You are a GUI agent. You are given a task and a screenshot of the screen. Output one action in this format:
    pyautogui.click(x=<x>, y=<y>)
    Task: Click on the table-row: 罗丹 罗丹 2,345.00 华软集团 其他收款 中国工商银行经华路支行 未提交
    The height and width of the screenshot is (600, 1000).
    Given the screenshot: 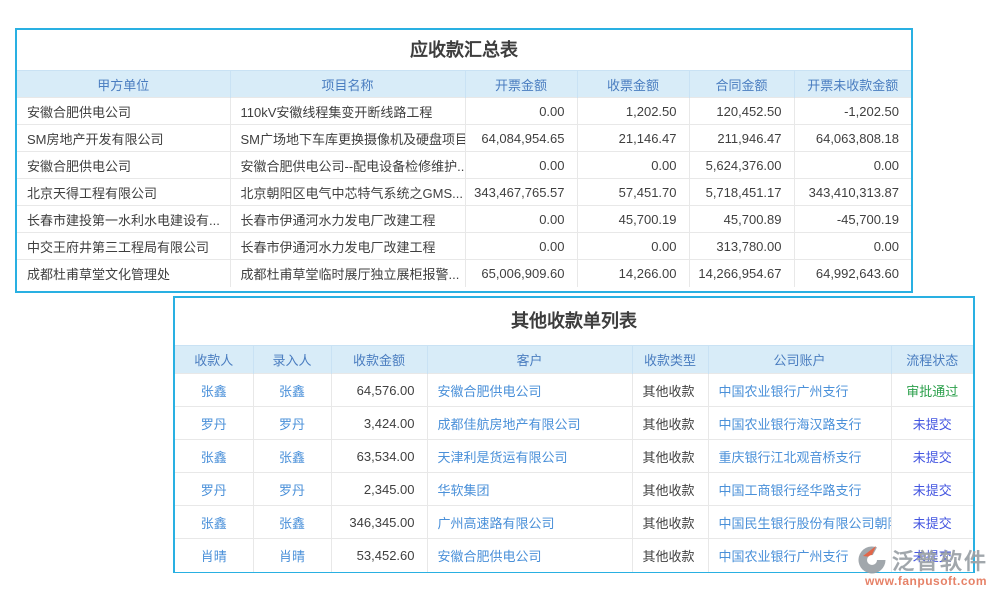 What is the action you would take?
    pyautogui.click(x=574, y=489)
    